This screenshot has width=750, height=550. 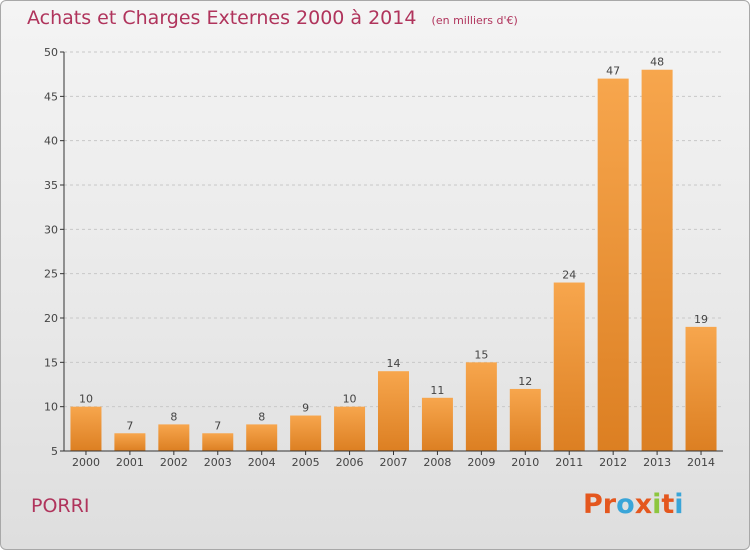 What do you see at coordinates (668, 504) in the screenshot?
I see `brand-logo-letter: t` at bounding box center [668, 504].